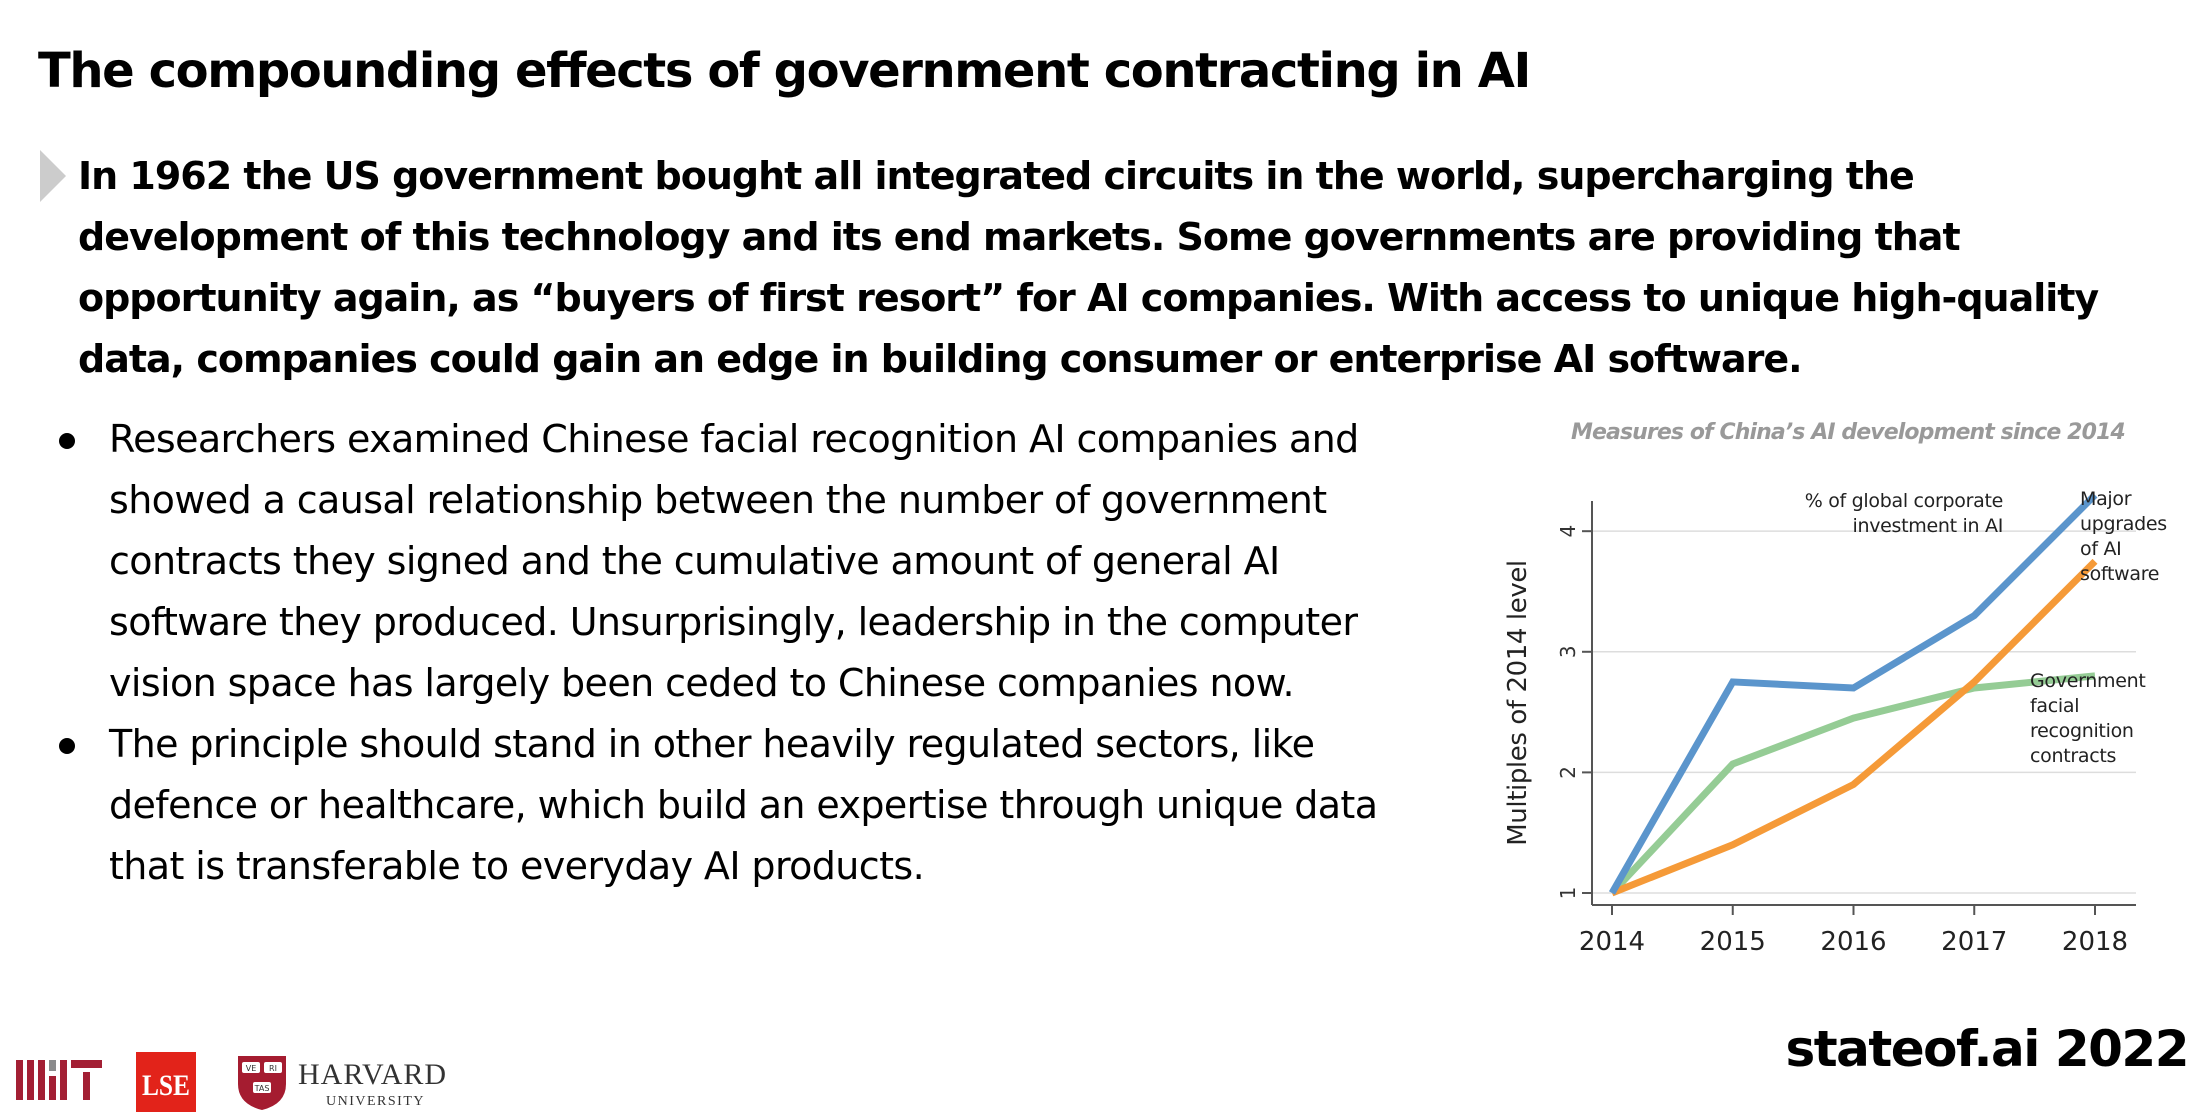  I want to click on lse-logo-text: LSE, so click(166, 1085).